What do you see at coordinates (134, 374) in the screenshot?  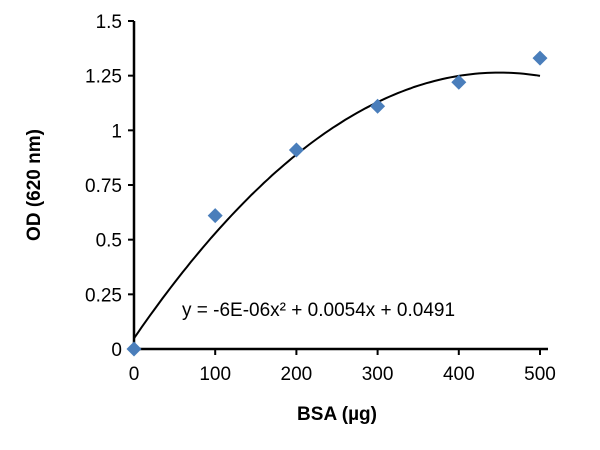 I see `x-tick-label: 0` at bounding box center [134, 374].